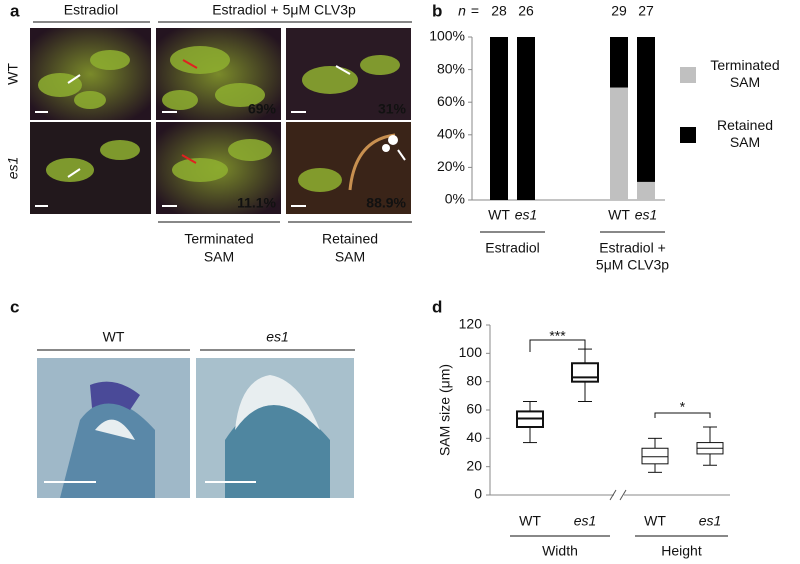 This screenshot has width=800, height=564. I want to click on y-tick-label: 20, so click(474, 465).